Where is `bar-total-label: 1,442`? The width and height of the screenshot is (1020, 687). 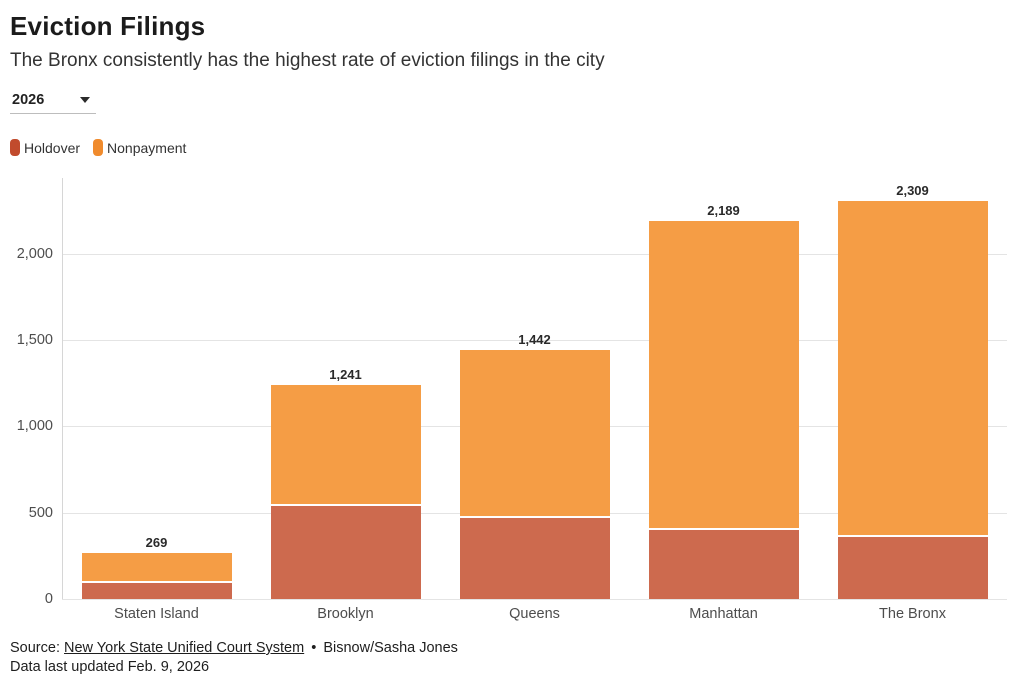 bar-total-label: 1,442 is located at coordinates (534, 339).